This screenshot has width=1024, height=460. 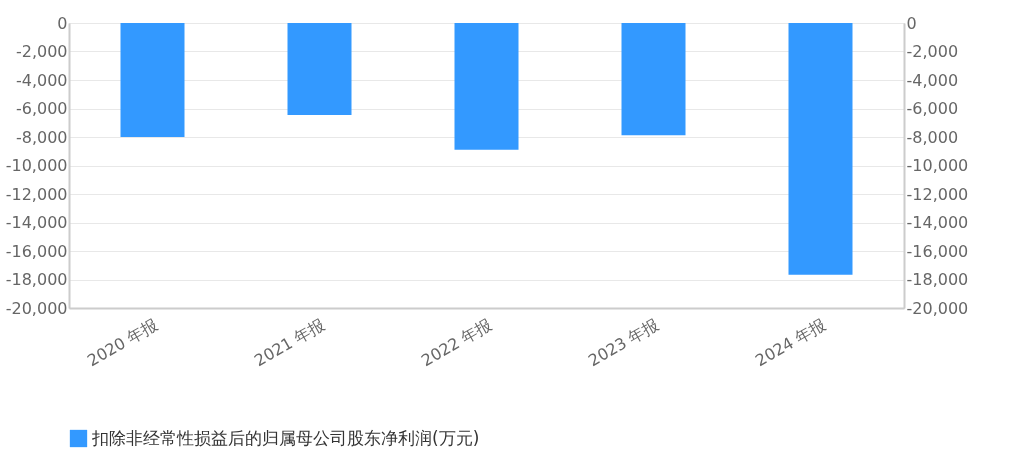 What do you see at coordinates (41, 137) in the screenshot?
I see `y-tick-label: -8,000` at bounding box center [41, 137].